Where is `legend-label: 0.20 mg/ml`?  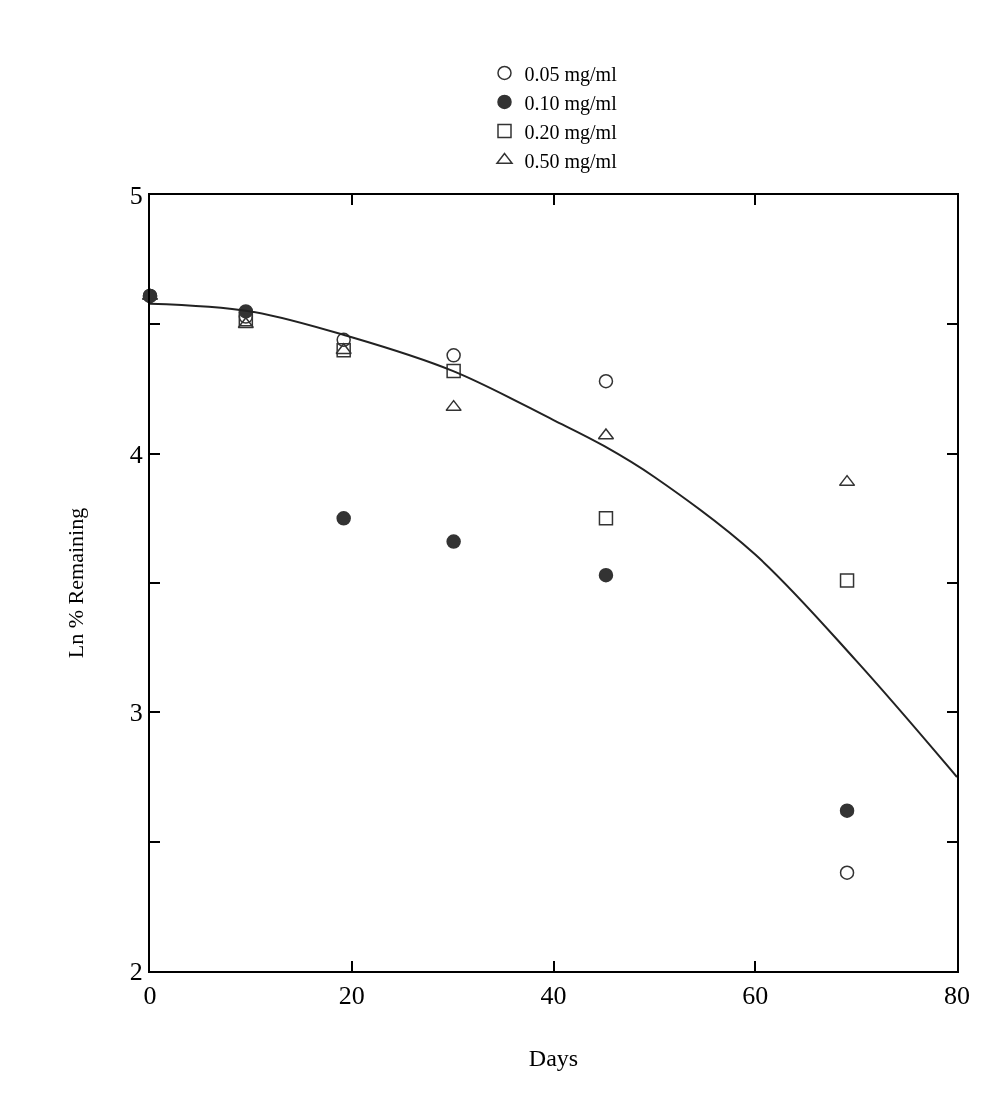 legend-label: 0.20 mg/ml is located at coordinates (571, 132).